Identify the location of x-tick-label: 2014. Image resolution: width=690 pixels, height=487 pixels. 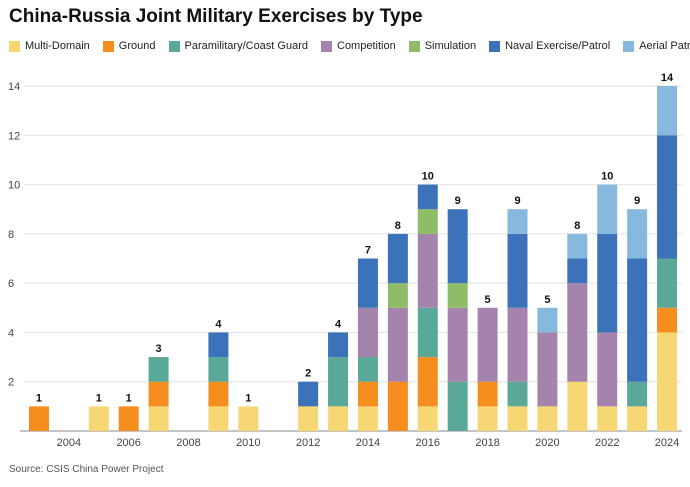
(368, 443).